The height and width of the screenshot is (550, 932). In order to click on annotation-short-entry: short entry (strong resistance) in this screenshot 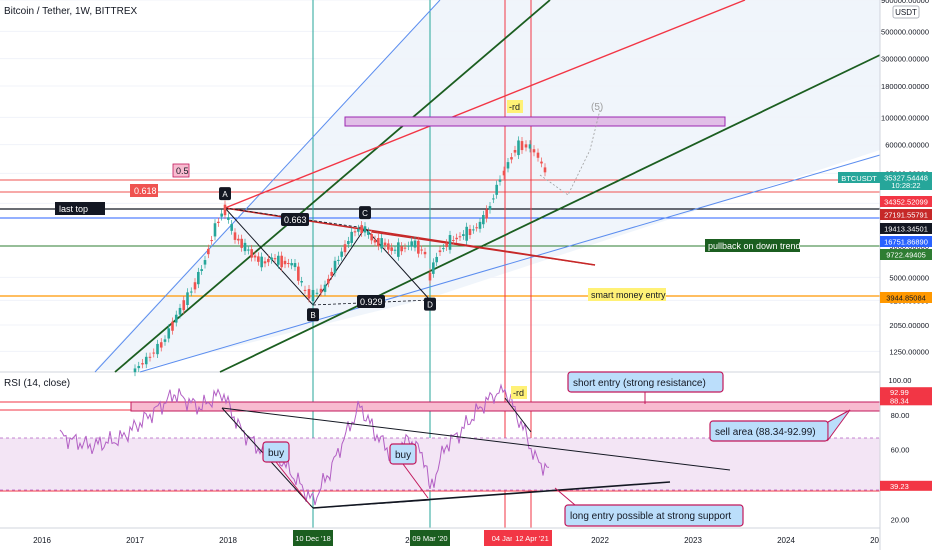, I will do `click(645, 387)`.